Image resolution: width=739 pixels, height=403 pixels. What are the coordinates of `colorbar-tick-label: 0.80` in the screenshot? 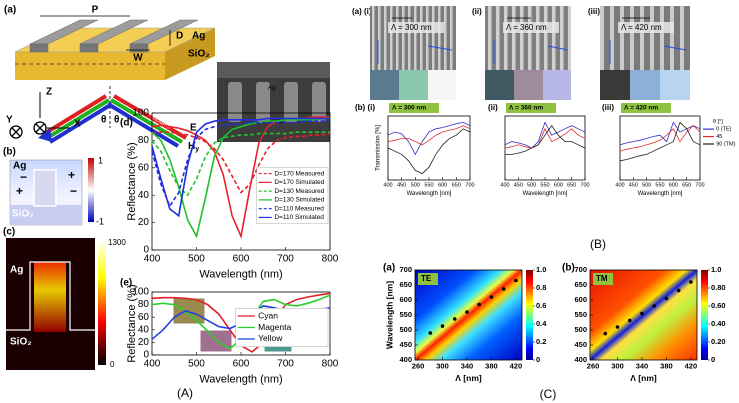 It's located at (718, 287).